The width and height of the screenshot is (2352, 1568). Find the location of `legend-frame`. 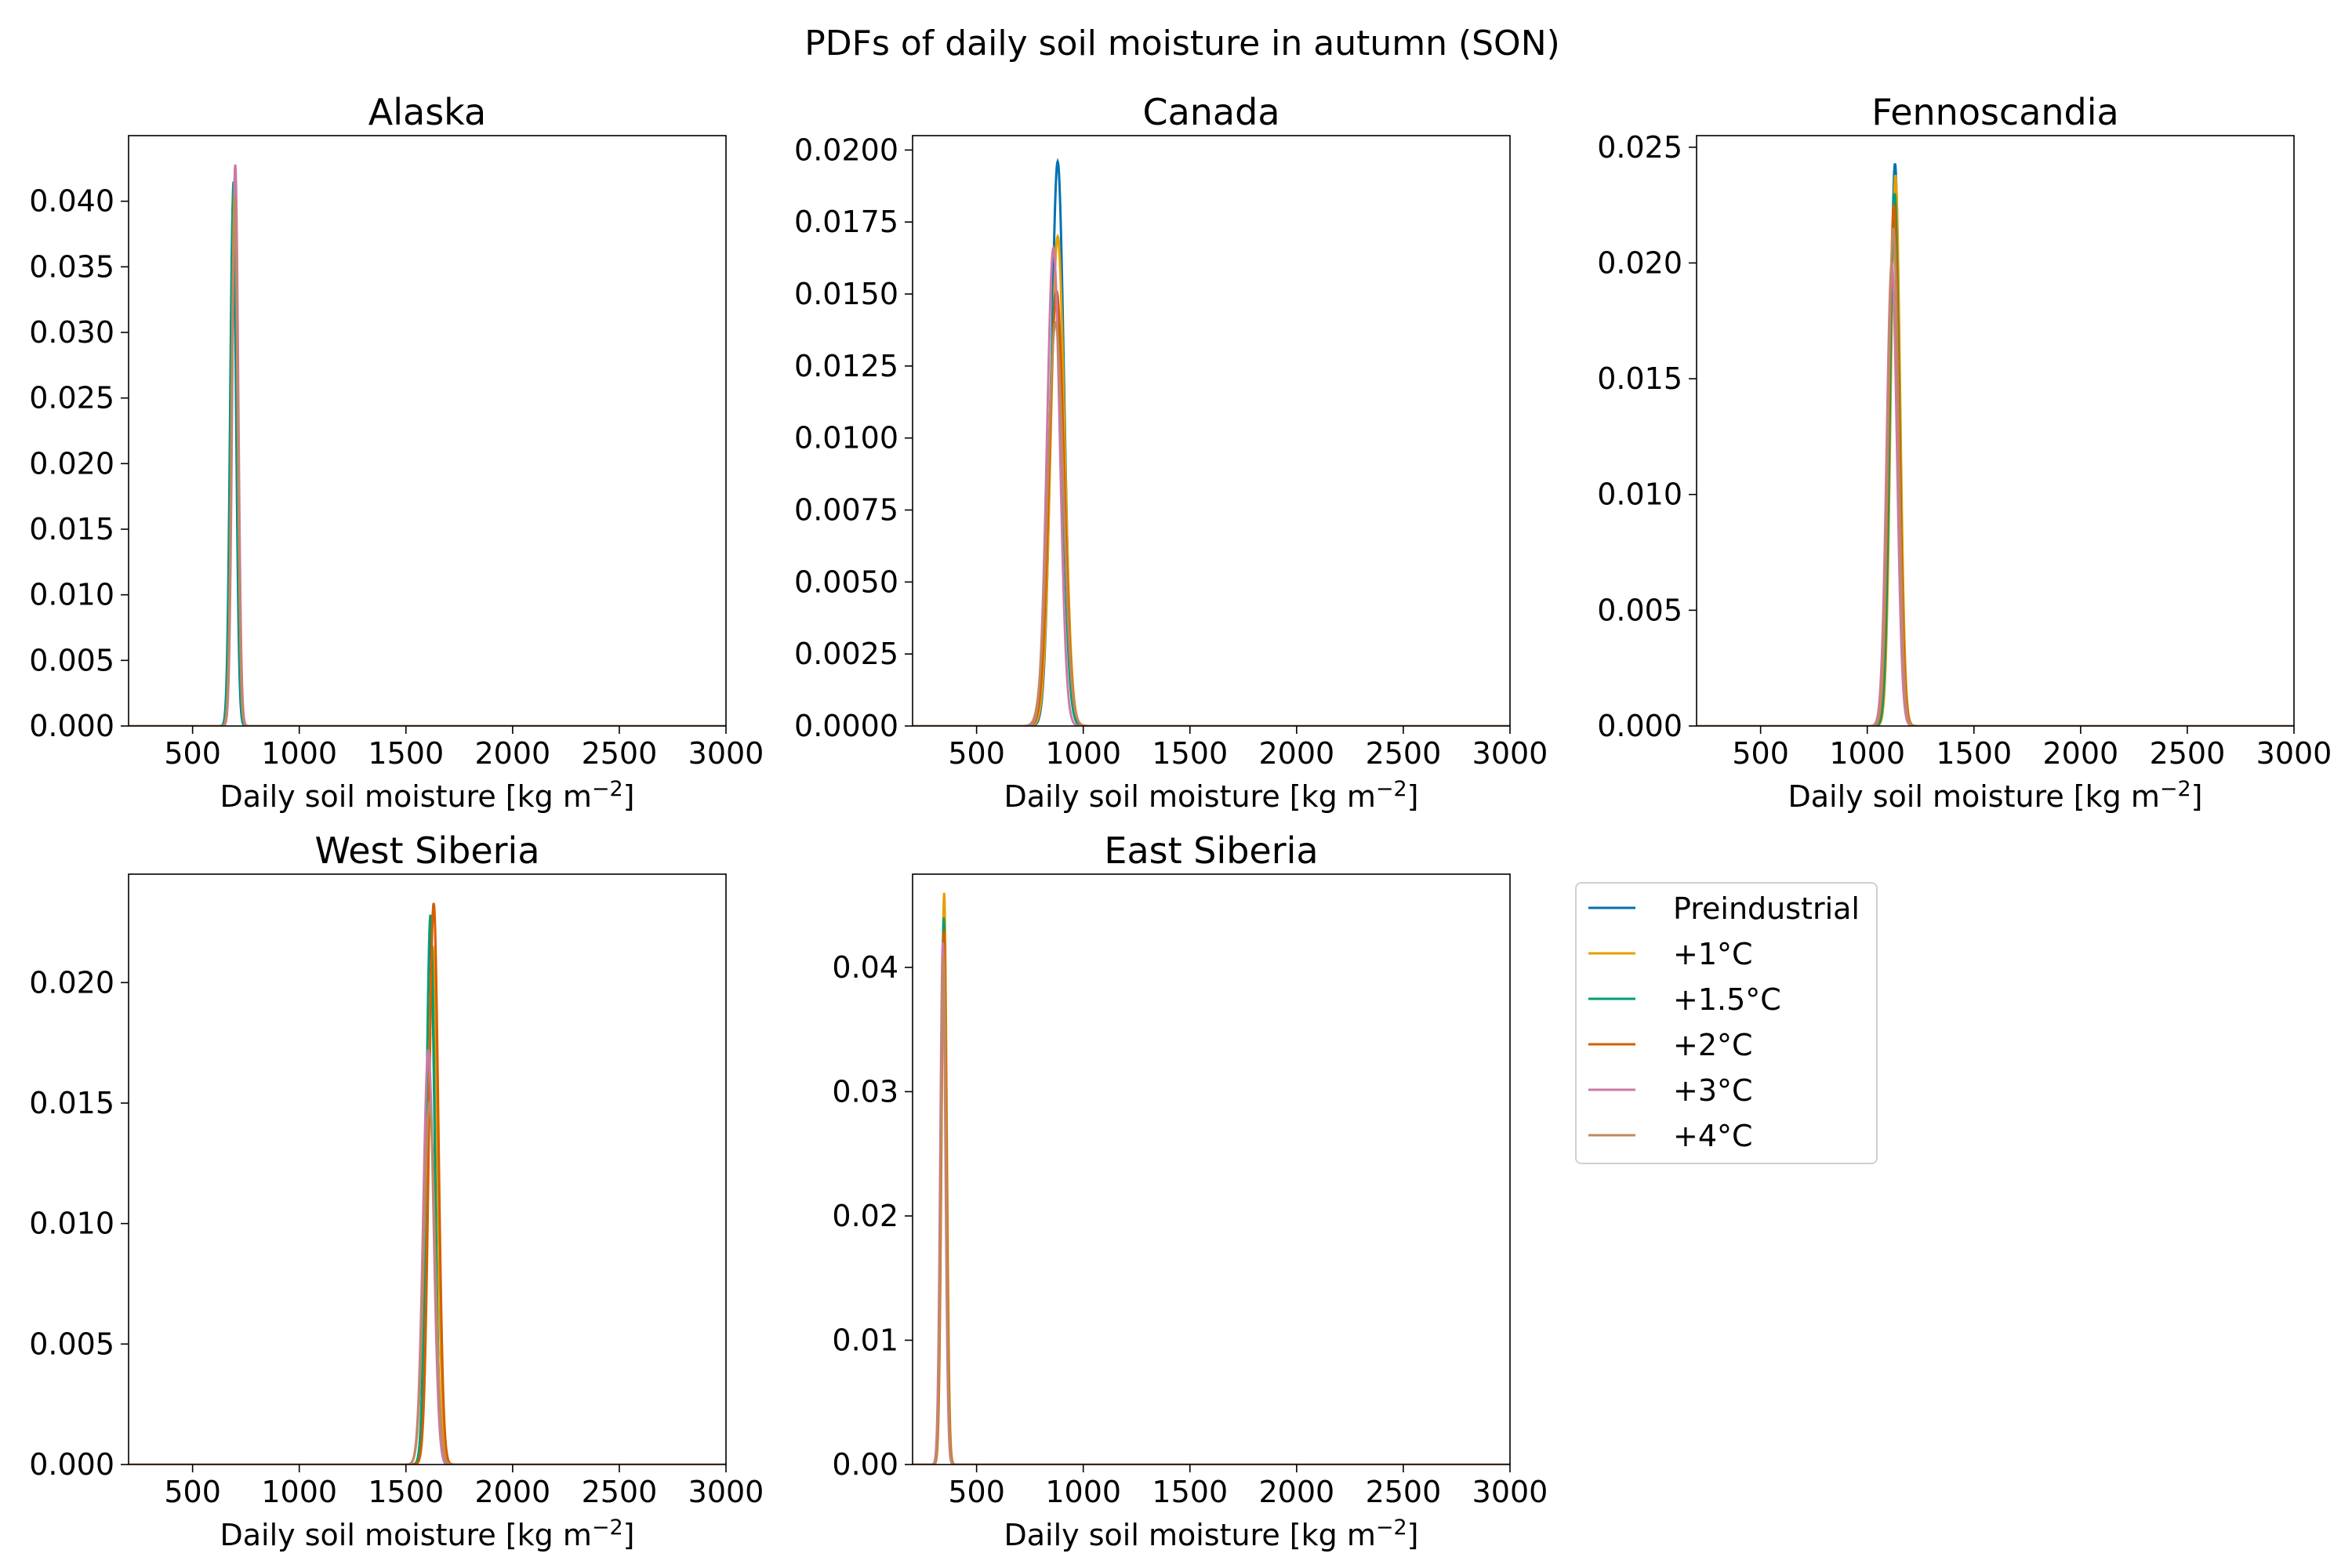

legend-frame is located at coordinates (1726, 1023).